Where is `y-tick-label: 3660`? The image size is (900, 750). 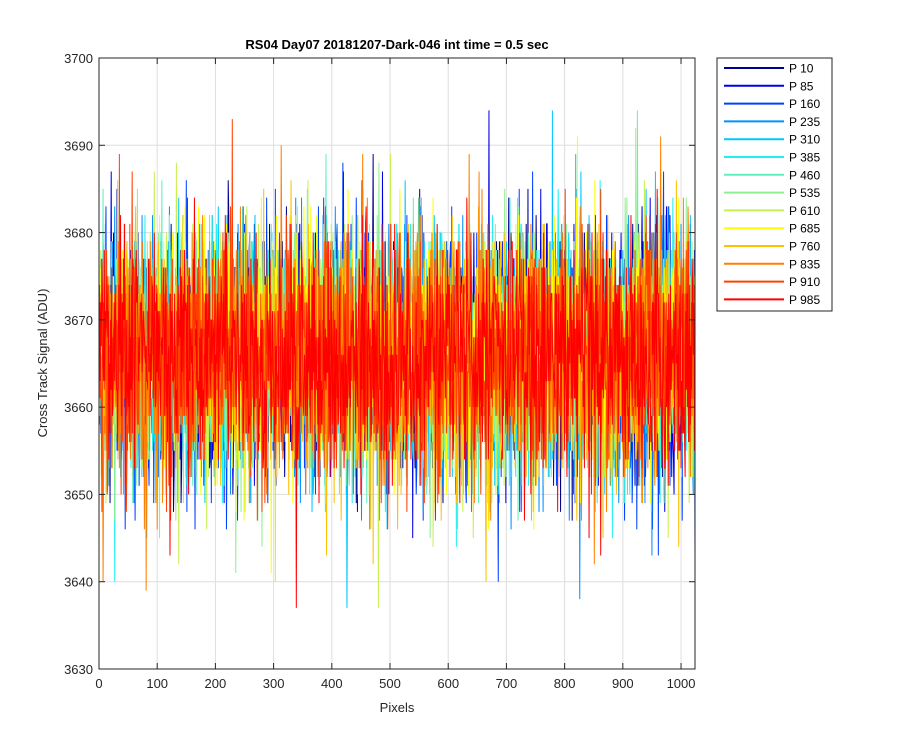
y-tick-label: 3660 is located at coordinates (78, 407).